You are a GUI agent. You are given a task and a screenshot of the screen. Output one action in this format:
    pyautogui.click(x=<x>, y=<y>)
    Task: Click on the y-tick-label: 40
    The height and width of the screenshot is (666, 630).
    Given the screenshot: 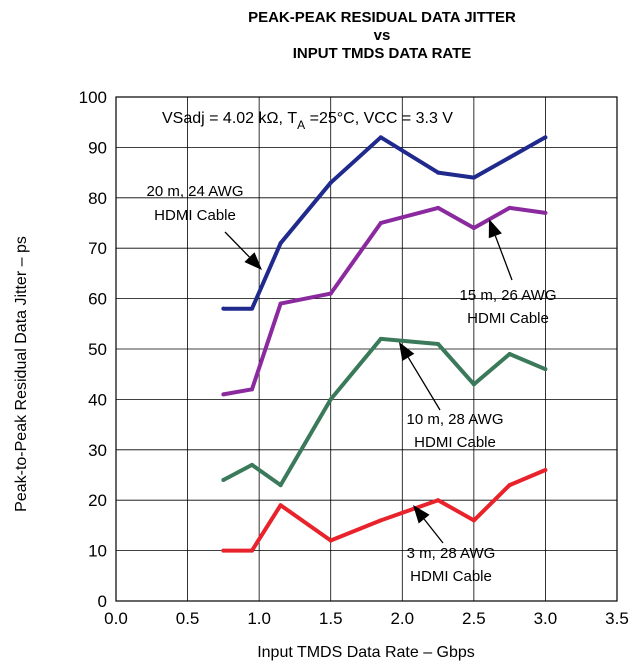 What is the action you would take?
    pyautogui.click(x=97, y=399)
    